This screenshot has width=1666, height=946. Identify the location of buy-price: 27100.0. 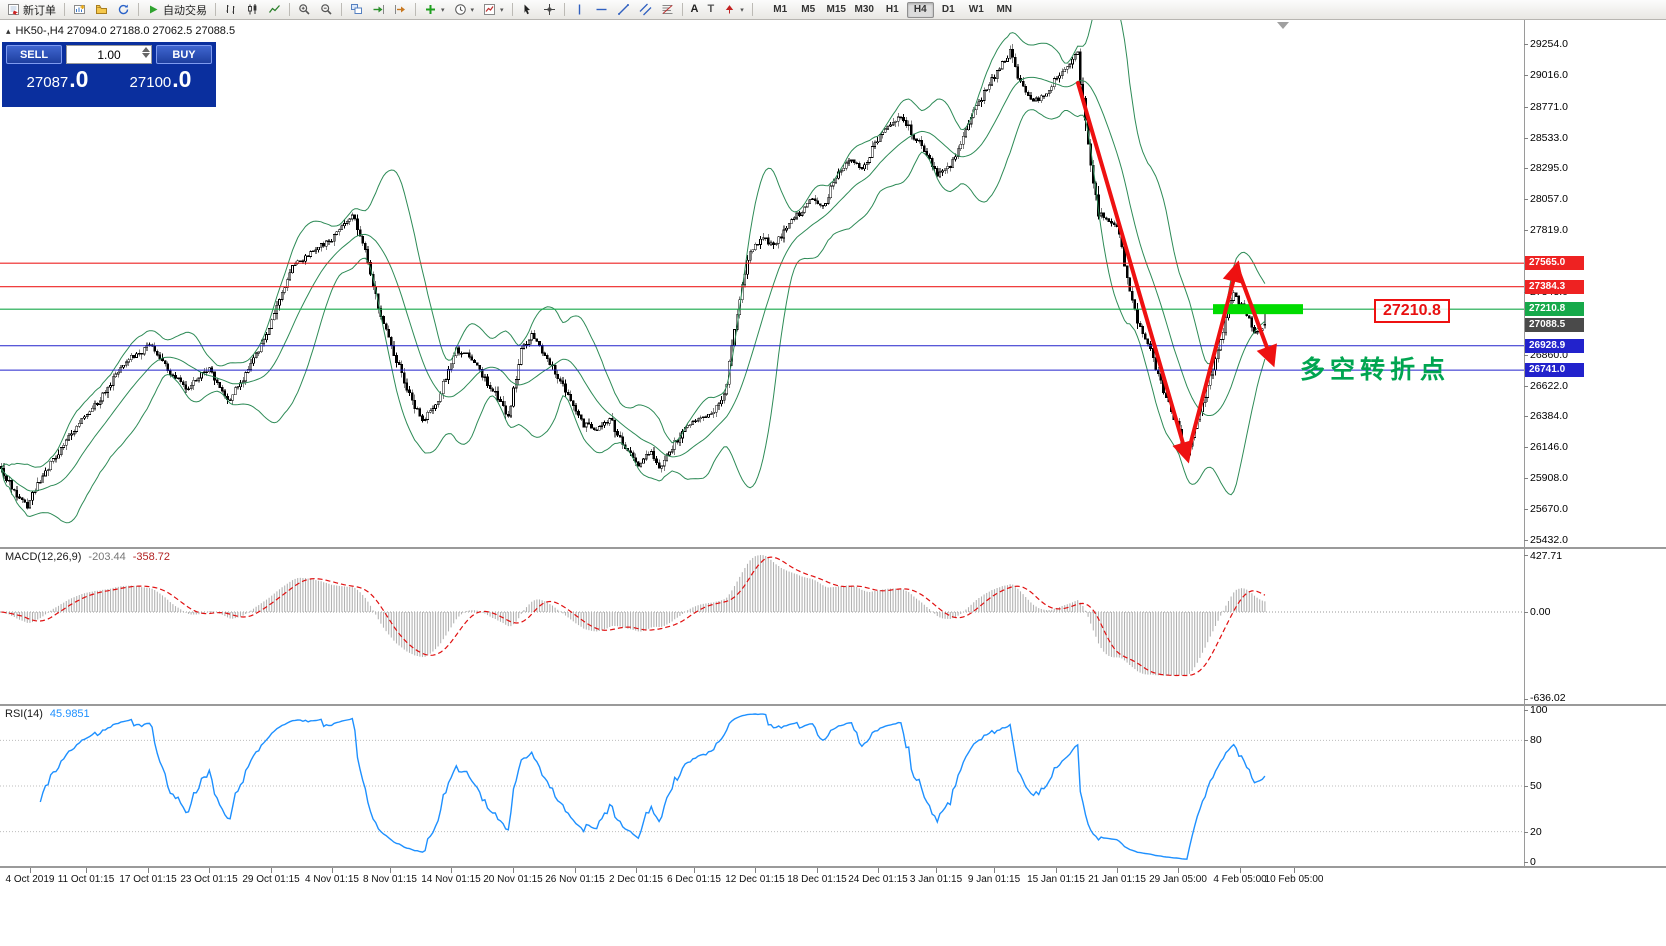
(160, 79).